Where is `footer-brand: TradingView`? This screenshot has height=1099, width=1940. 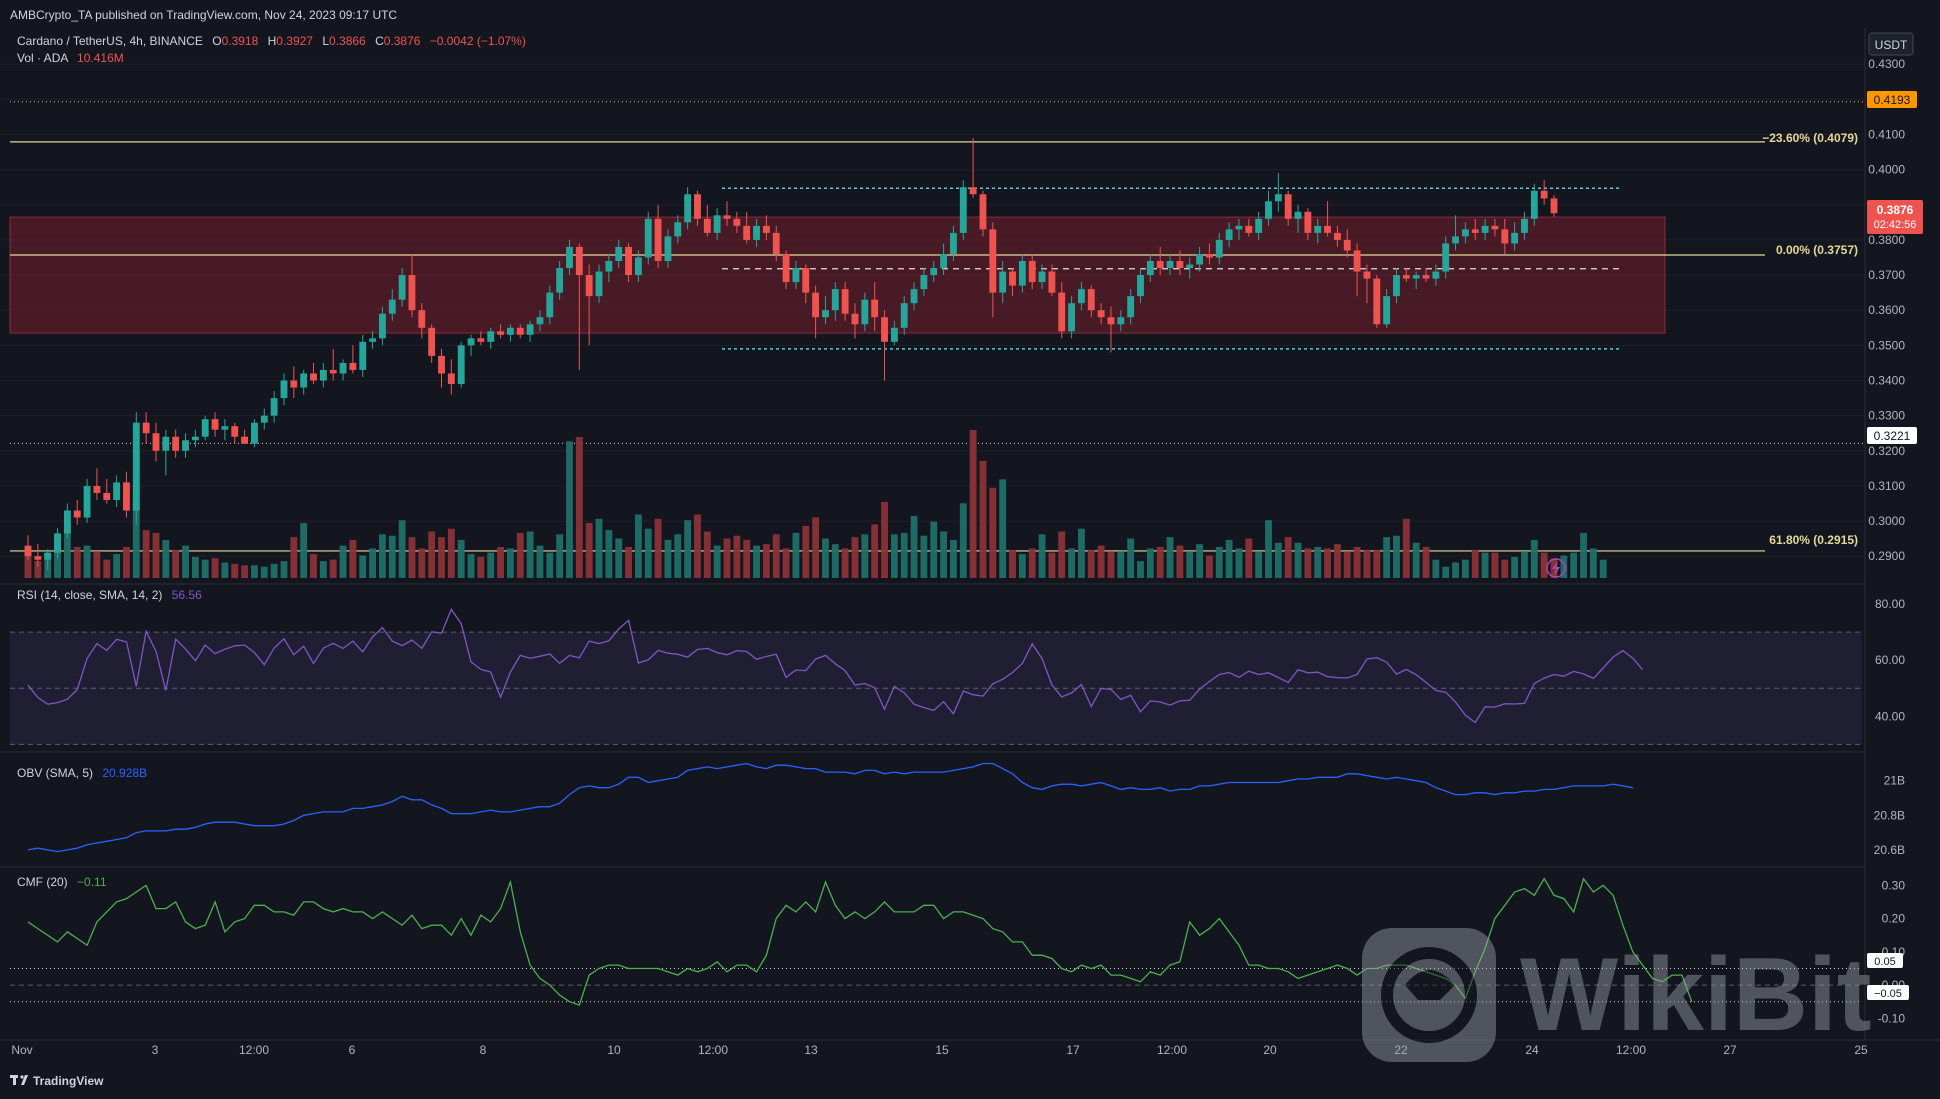
footer-brand: TradingView is located at coordinates (68, 1081).